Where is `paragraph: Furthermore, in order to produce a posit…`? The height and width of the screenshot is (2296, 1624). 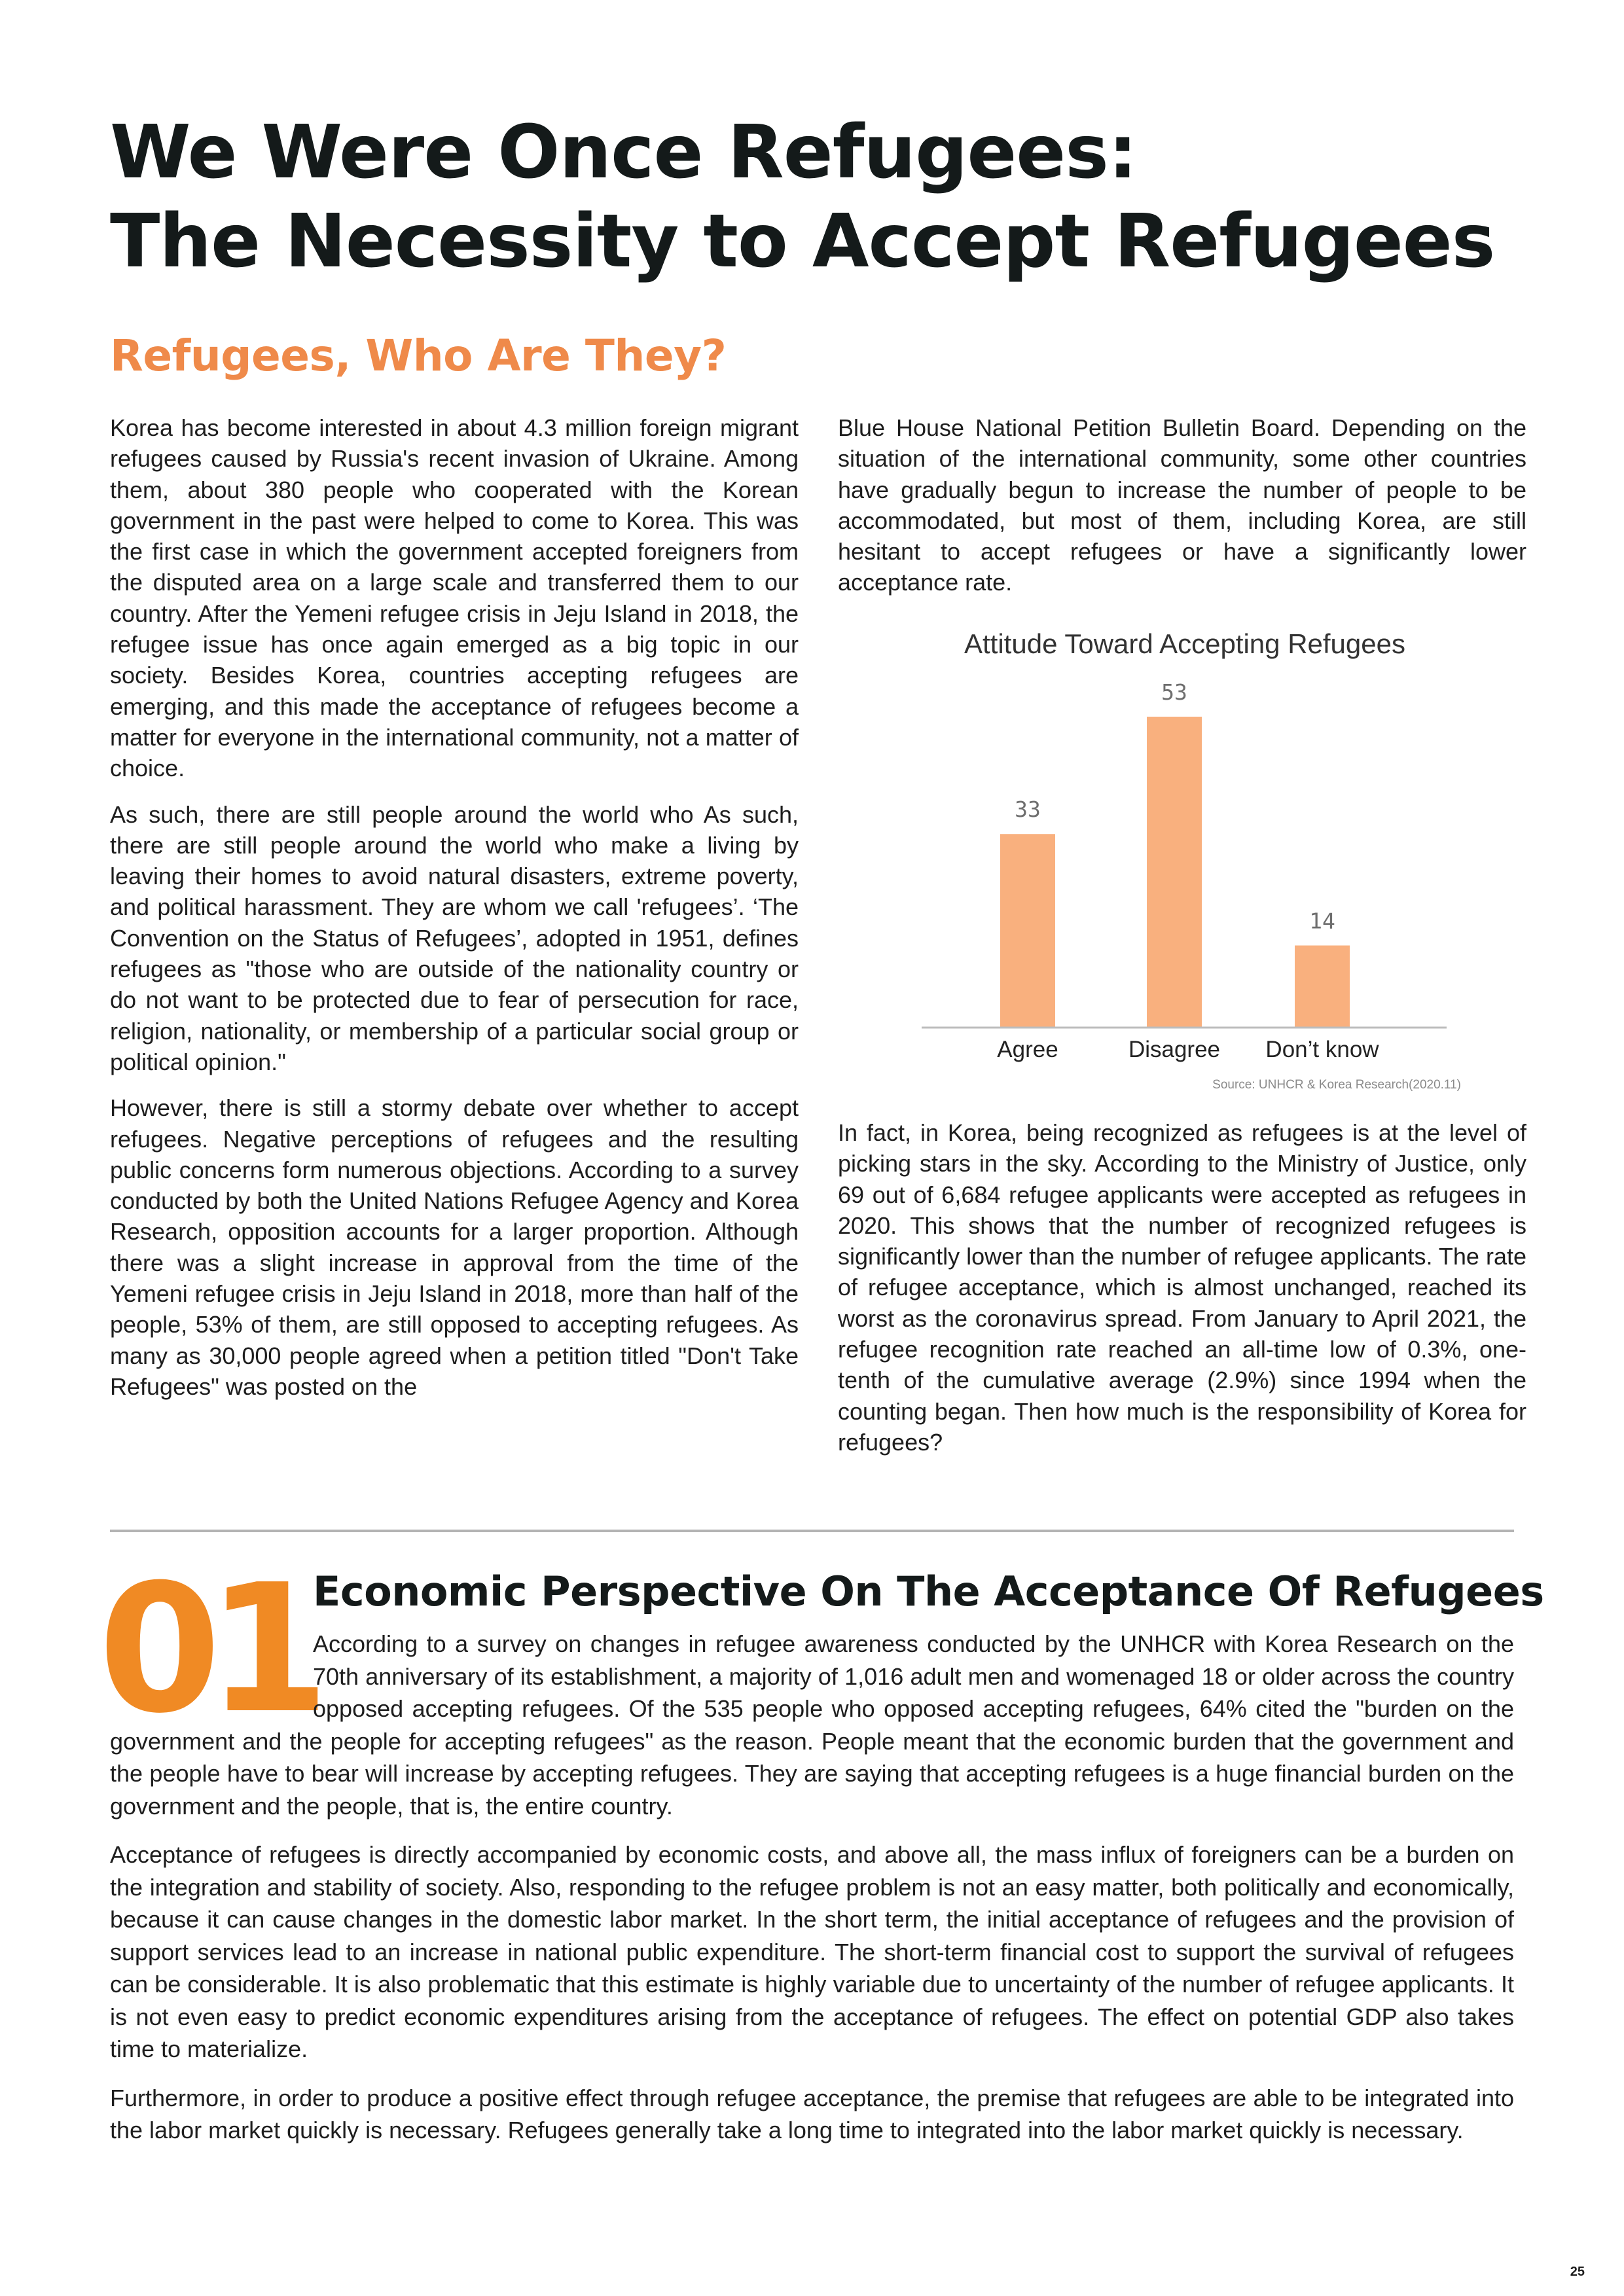 paragraph: Furthermore, in order to produce a posit… is located at coordinates (812, 2114).